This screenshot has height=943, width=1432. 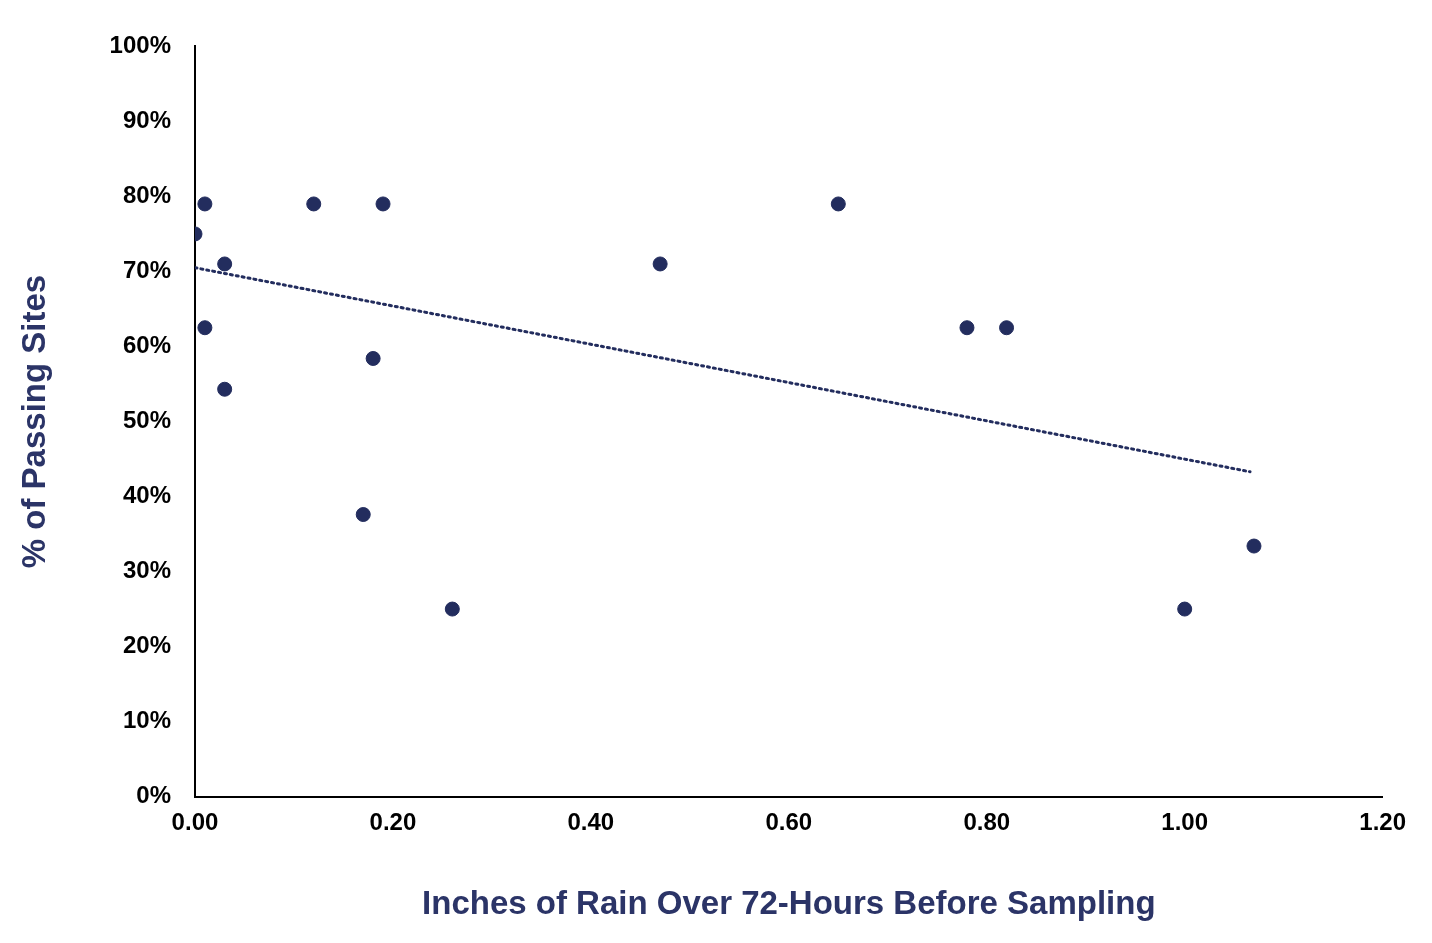 I want to click on y-axis-title: % of Passing Sites, so click(x=33, y=421).